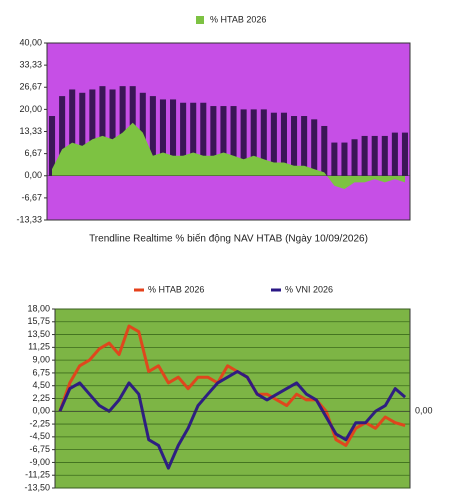 The width and height of the screenshot is (458, 500). I want to click on y-tick-label: 13,33, so click(30, 131).